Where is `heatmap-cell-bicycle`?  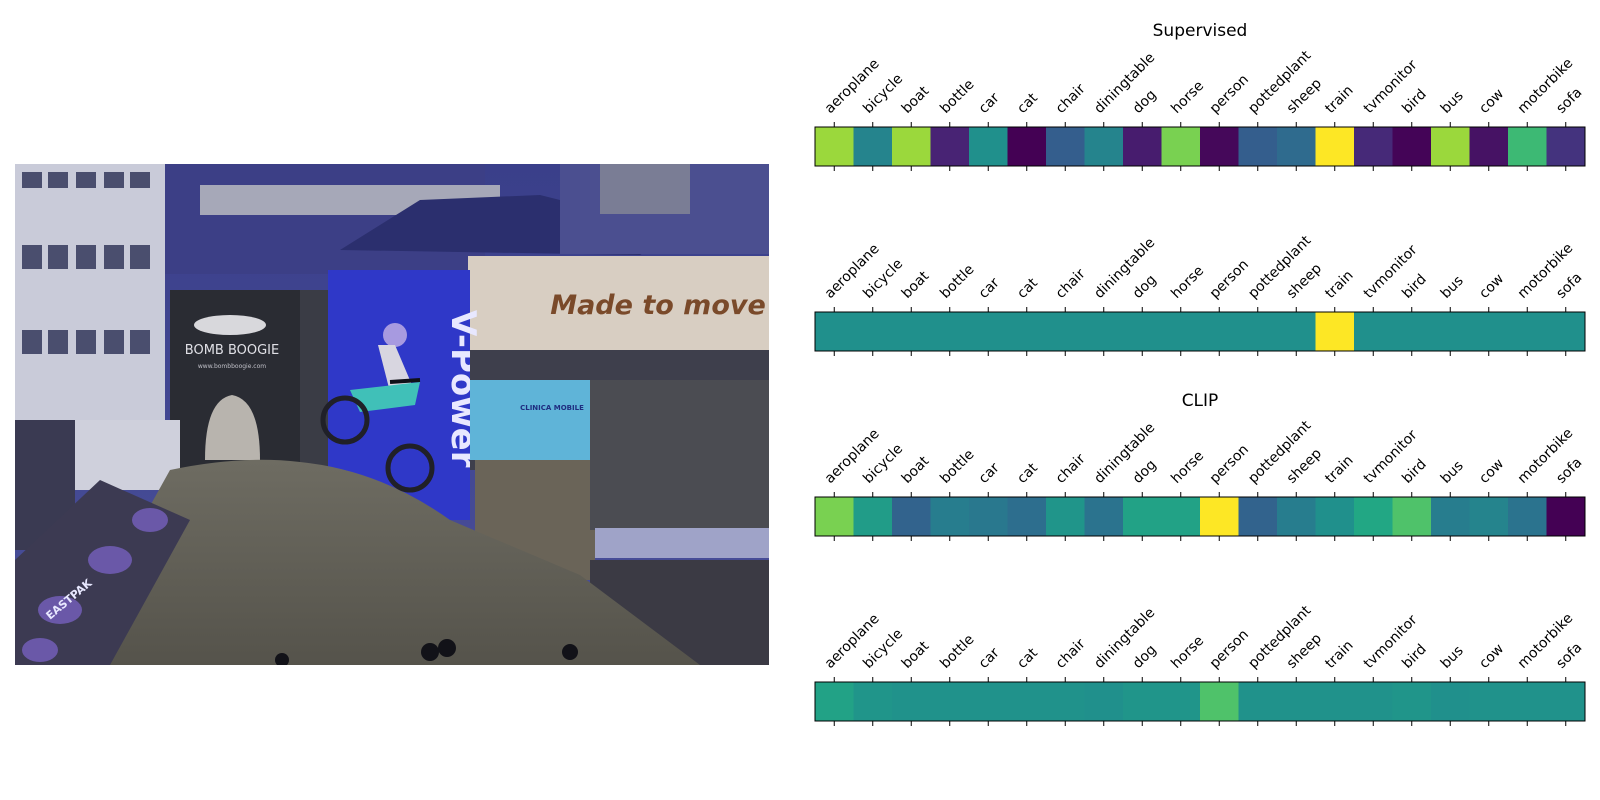
heatmap-cell-bicycle is located at coordinates (873, 701).